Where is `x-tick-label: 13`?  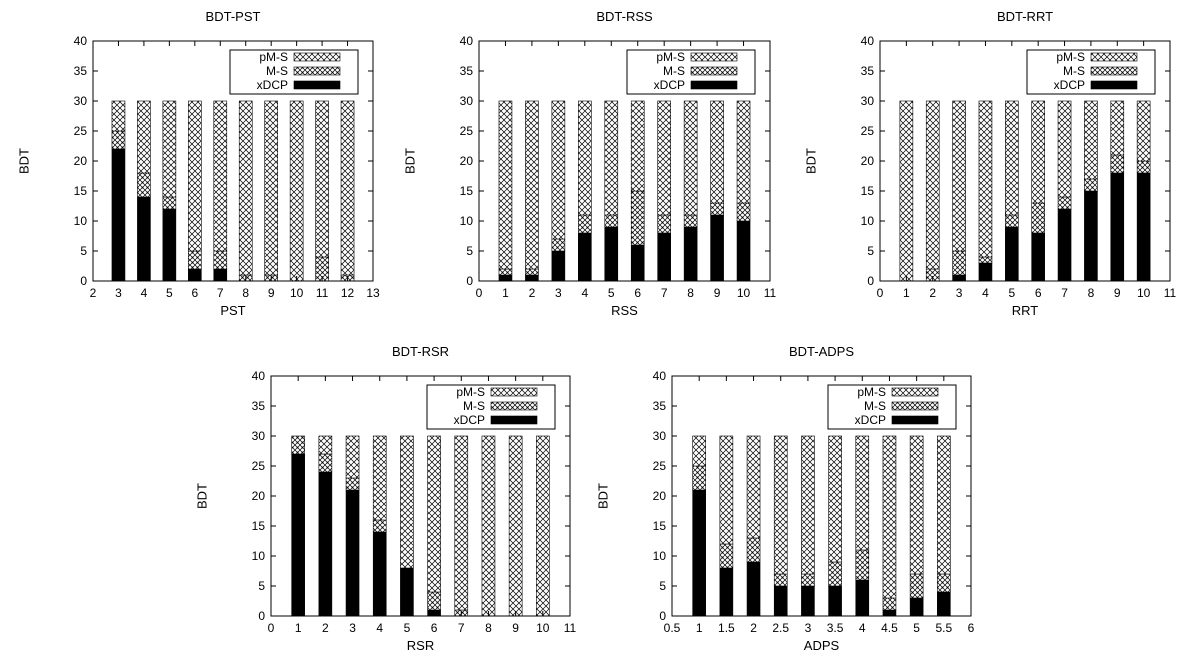
x-tick-label: 13 is located at coordinates (373, 293).